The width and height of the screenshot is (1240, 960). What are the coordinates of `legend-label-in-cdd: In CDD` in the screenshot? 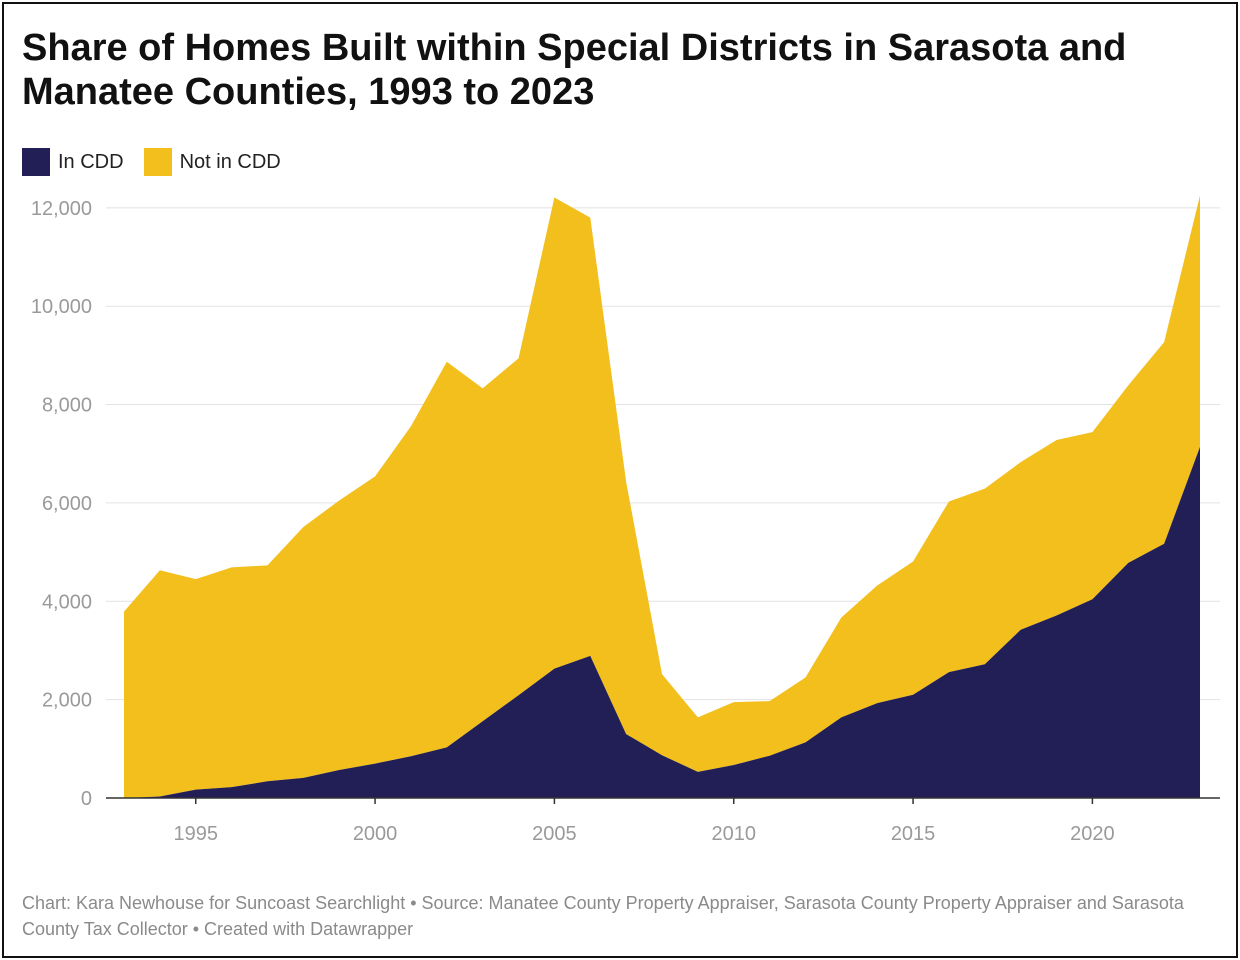 It's located at (91, 161).